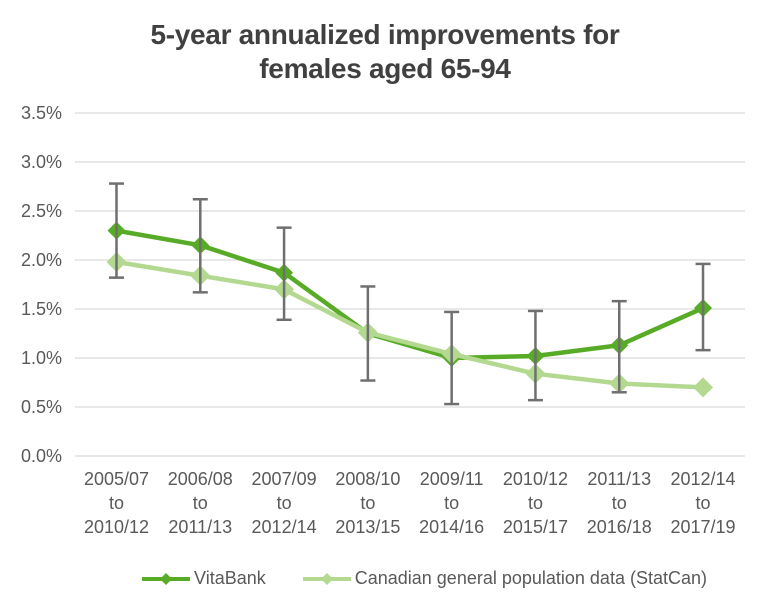 This screenshot has height=599, width=770. I want to click on svg-text: 3.5%, so click(41, 113).